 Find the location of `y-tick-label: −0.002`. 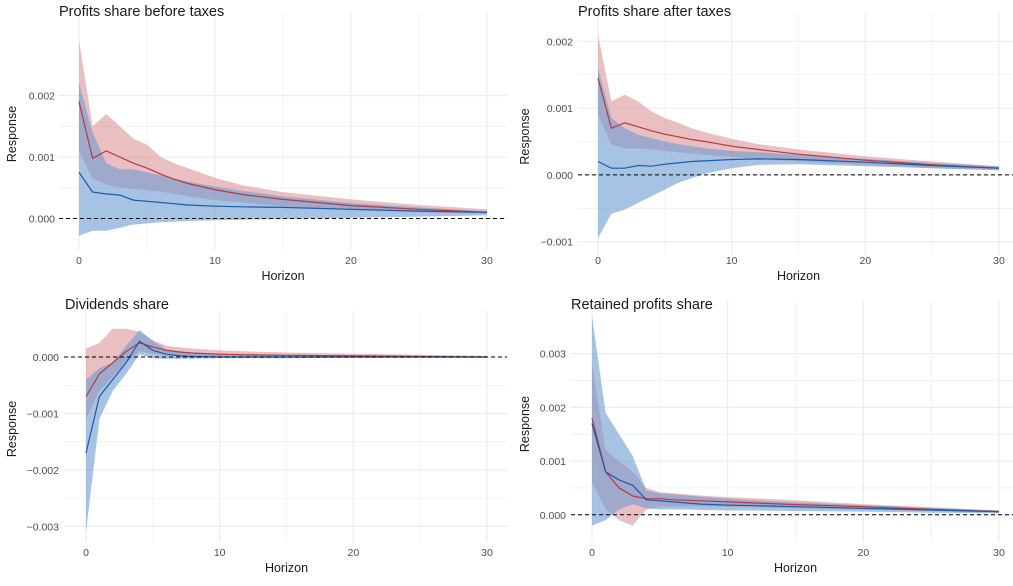

y-tick-label: −0.002 is located at coordinates (43, 471).